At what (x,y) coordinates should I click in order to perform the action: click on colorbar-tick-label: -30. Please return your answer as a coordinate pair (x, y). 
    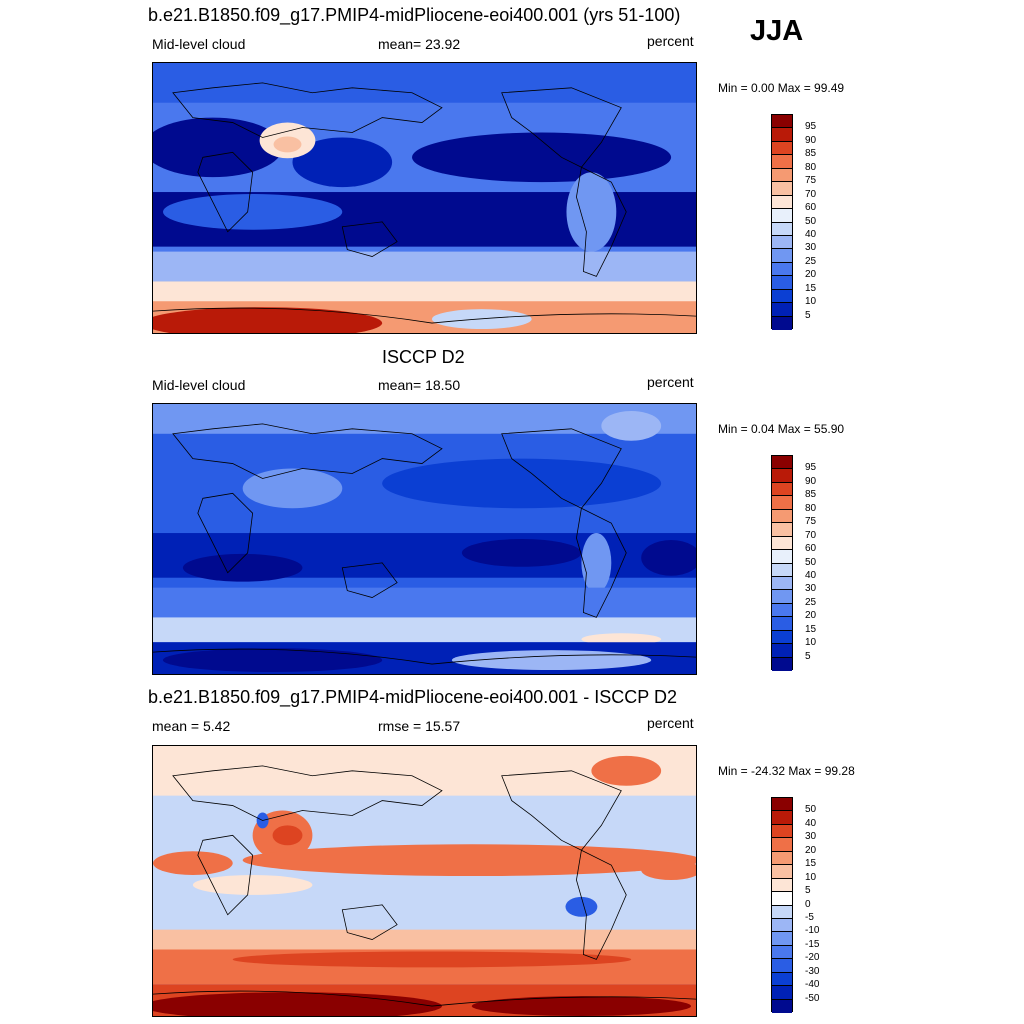
    Looking at the image, I should click on (812, 971).